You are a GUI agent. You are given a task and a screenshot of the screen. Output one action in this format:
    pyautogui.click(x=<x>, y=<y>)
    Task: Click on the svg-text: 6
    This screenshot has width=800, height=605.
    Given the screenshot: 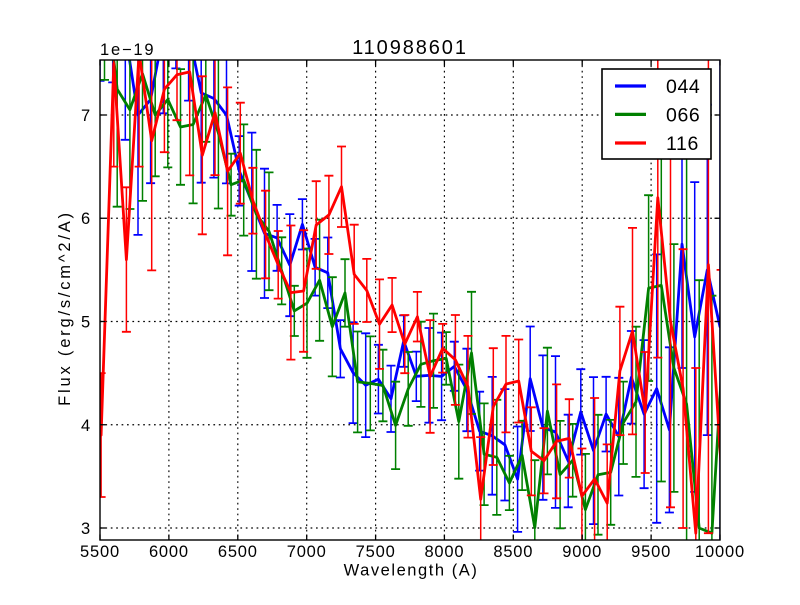 What is the action you would take?
    pyautogui.click(x=86, y=219)
    